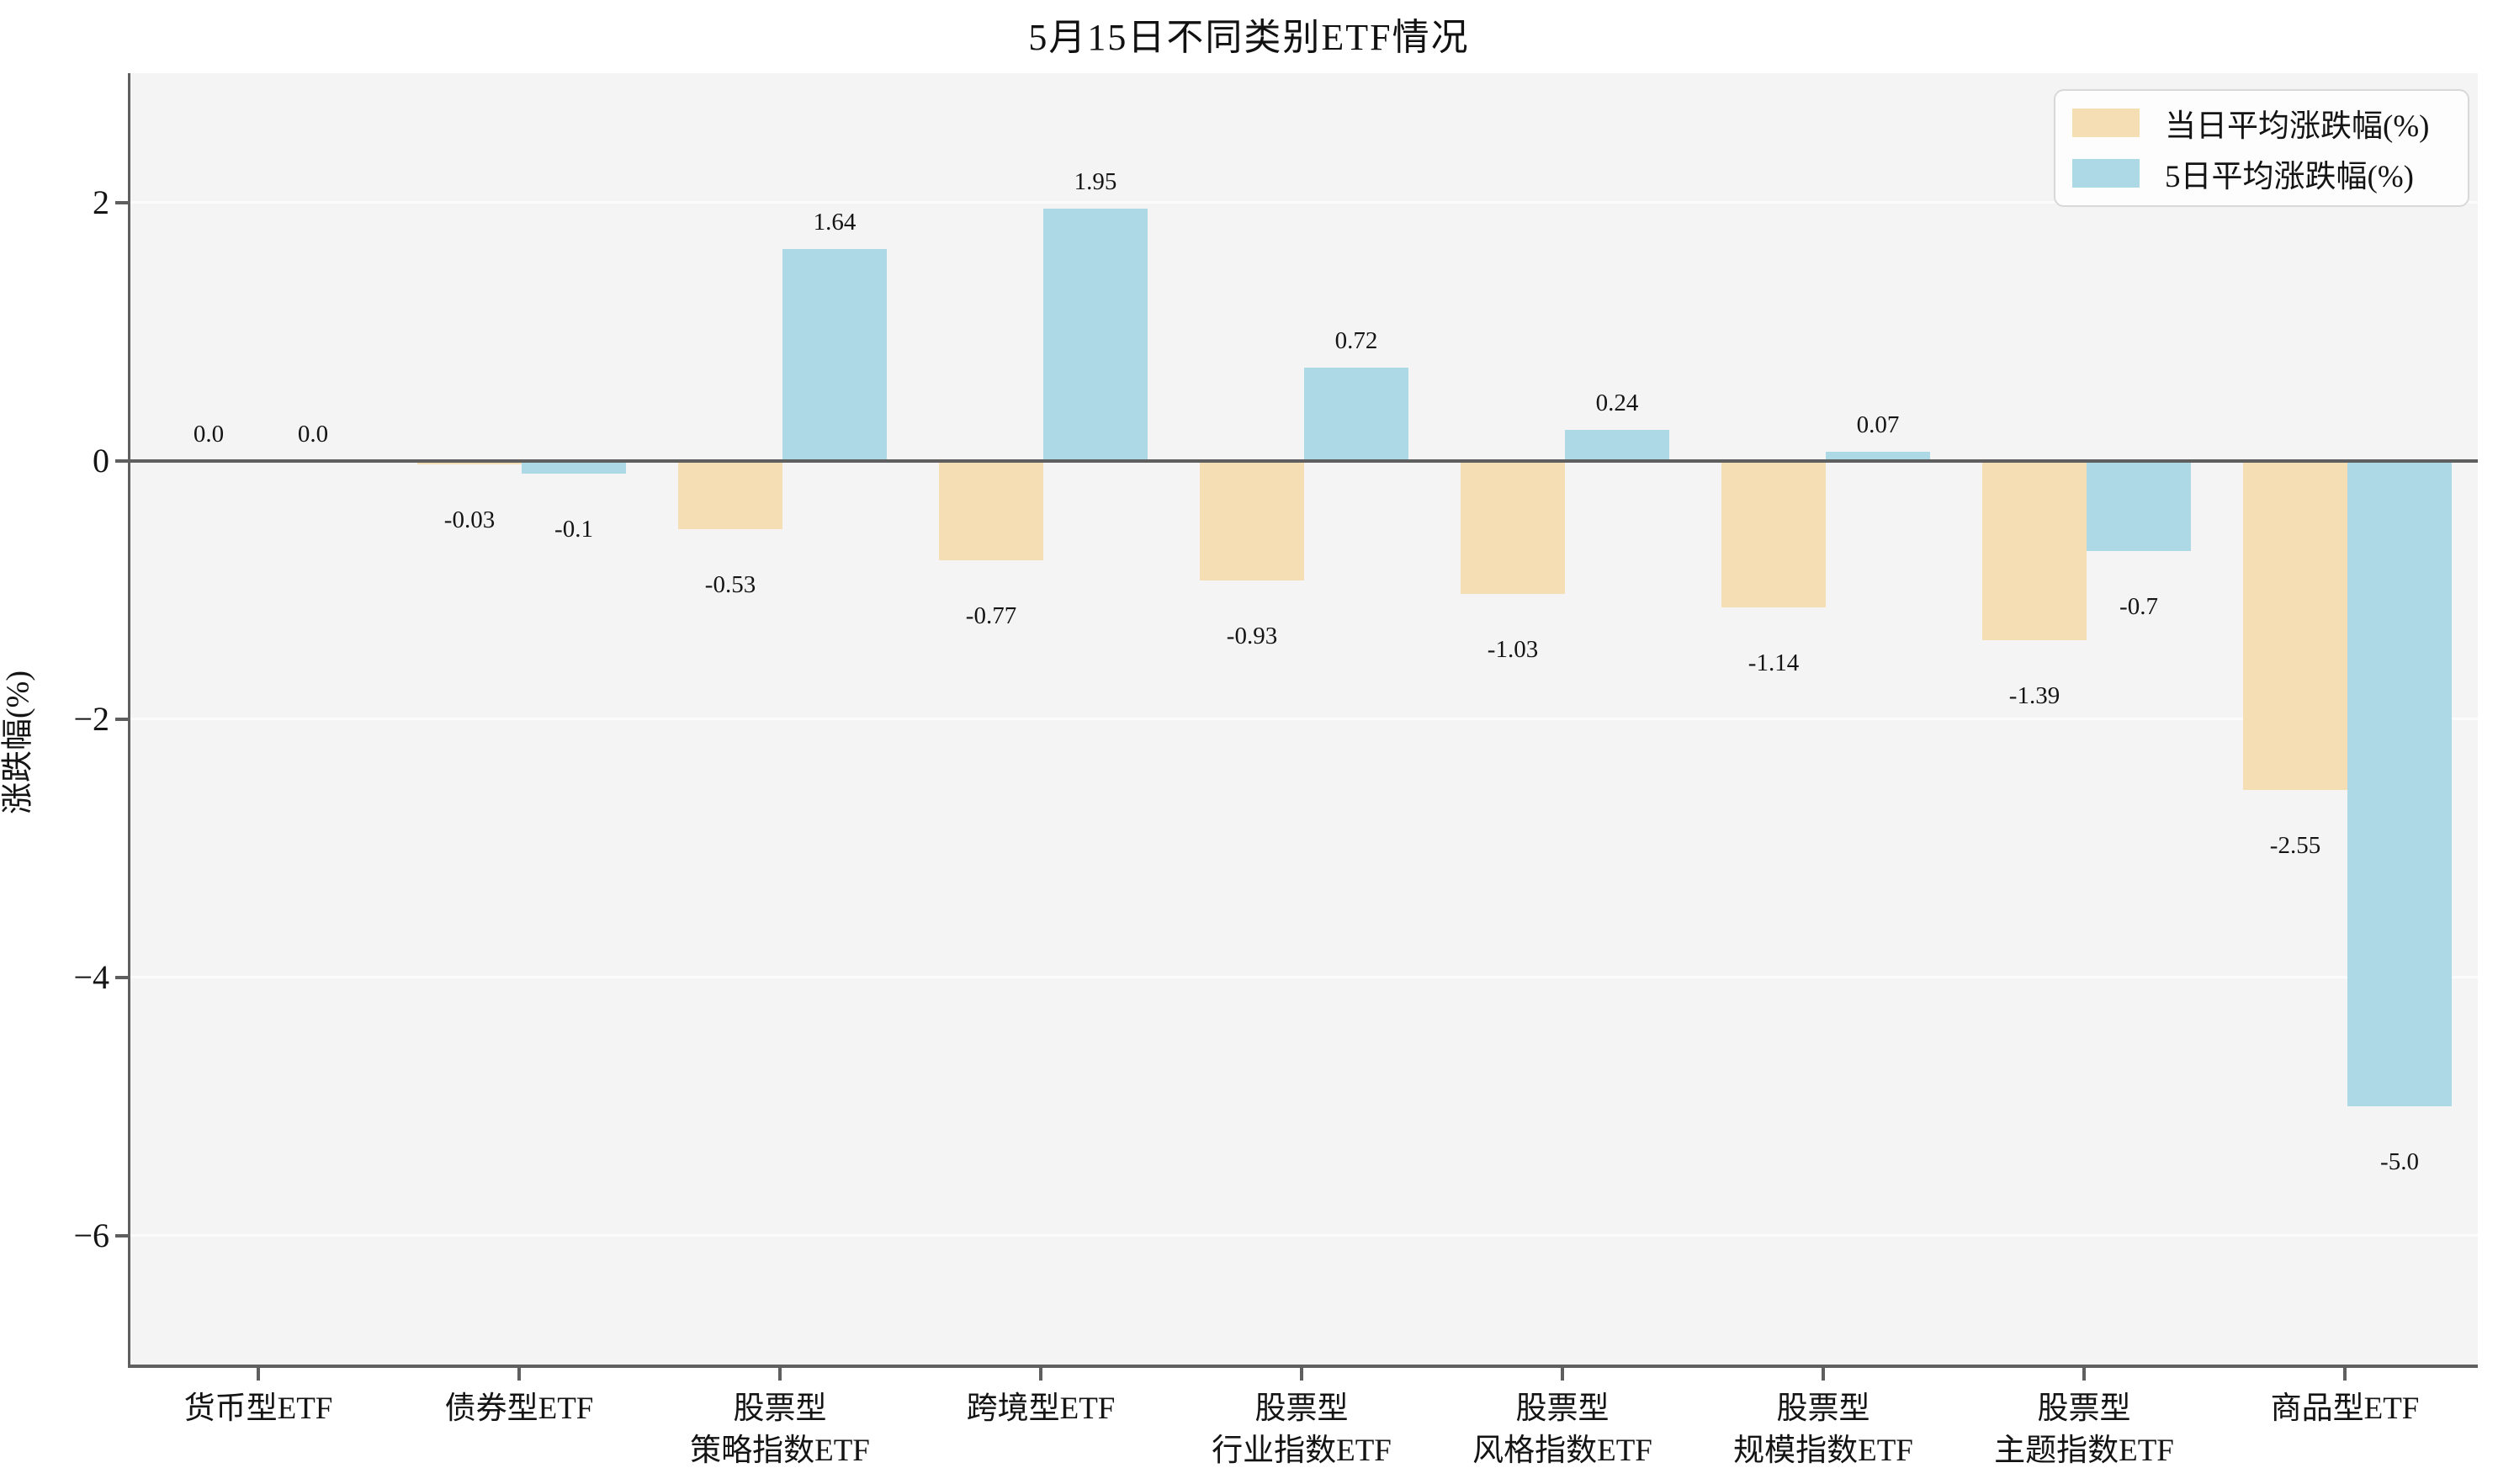 This screenshot has width=2498, height=1484. I want to click on bar-value-label: -1.03, so click(1513, 649).